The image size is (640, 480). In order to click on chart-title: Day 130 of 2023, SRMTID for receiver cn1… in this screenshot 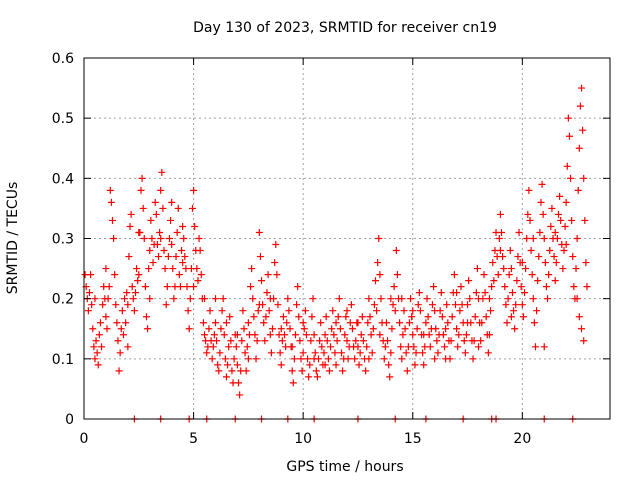, I will do `click(345, 28)`.